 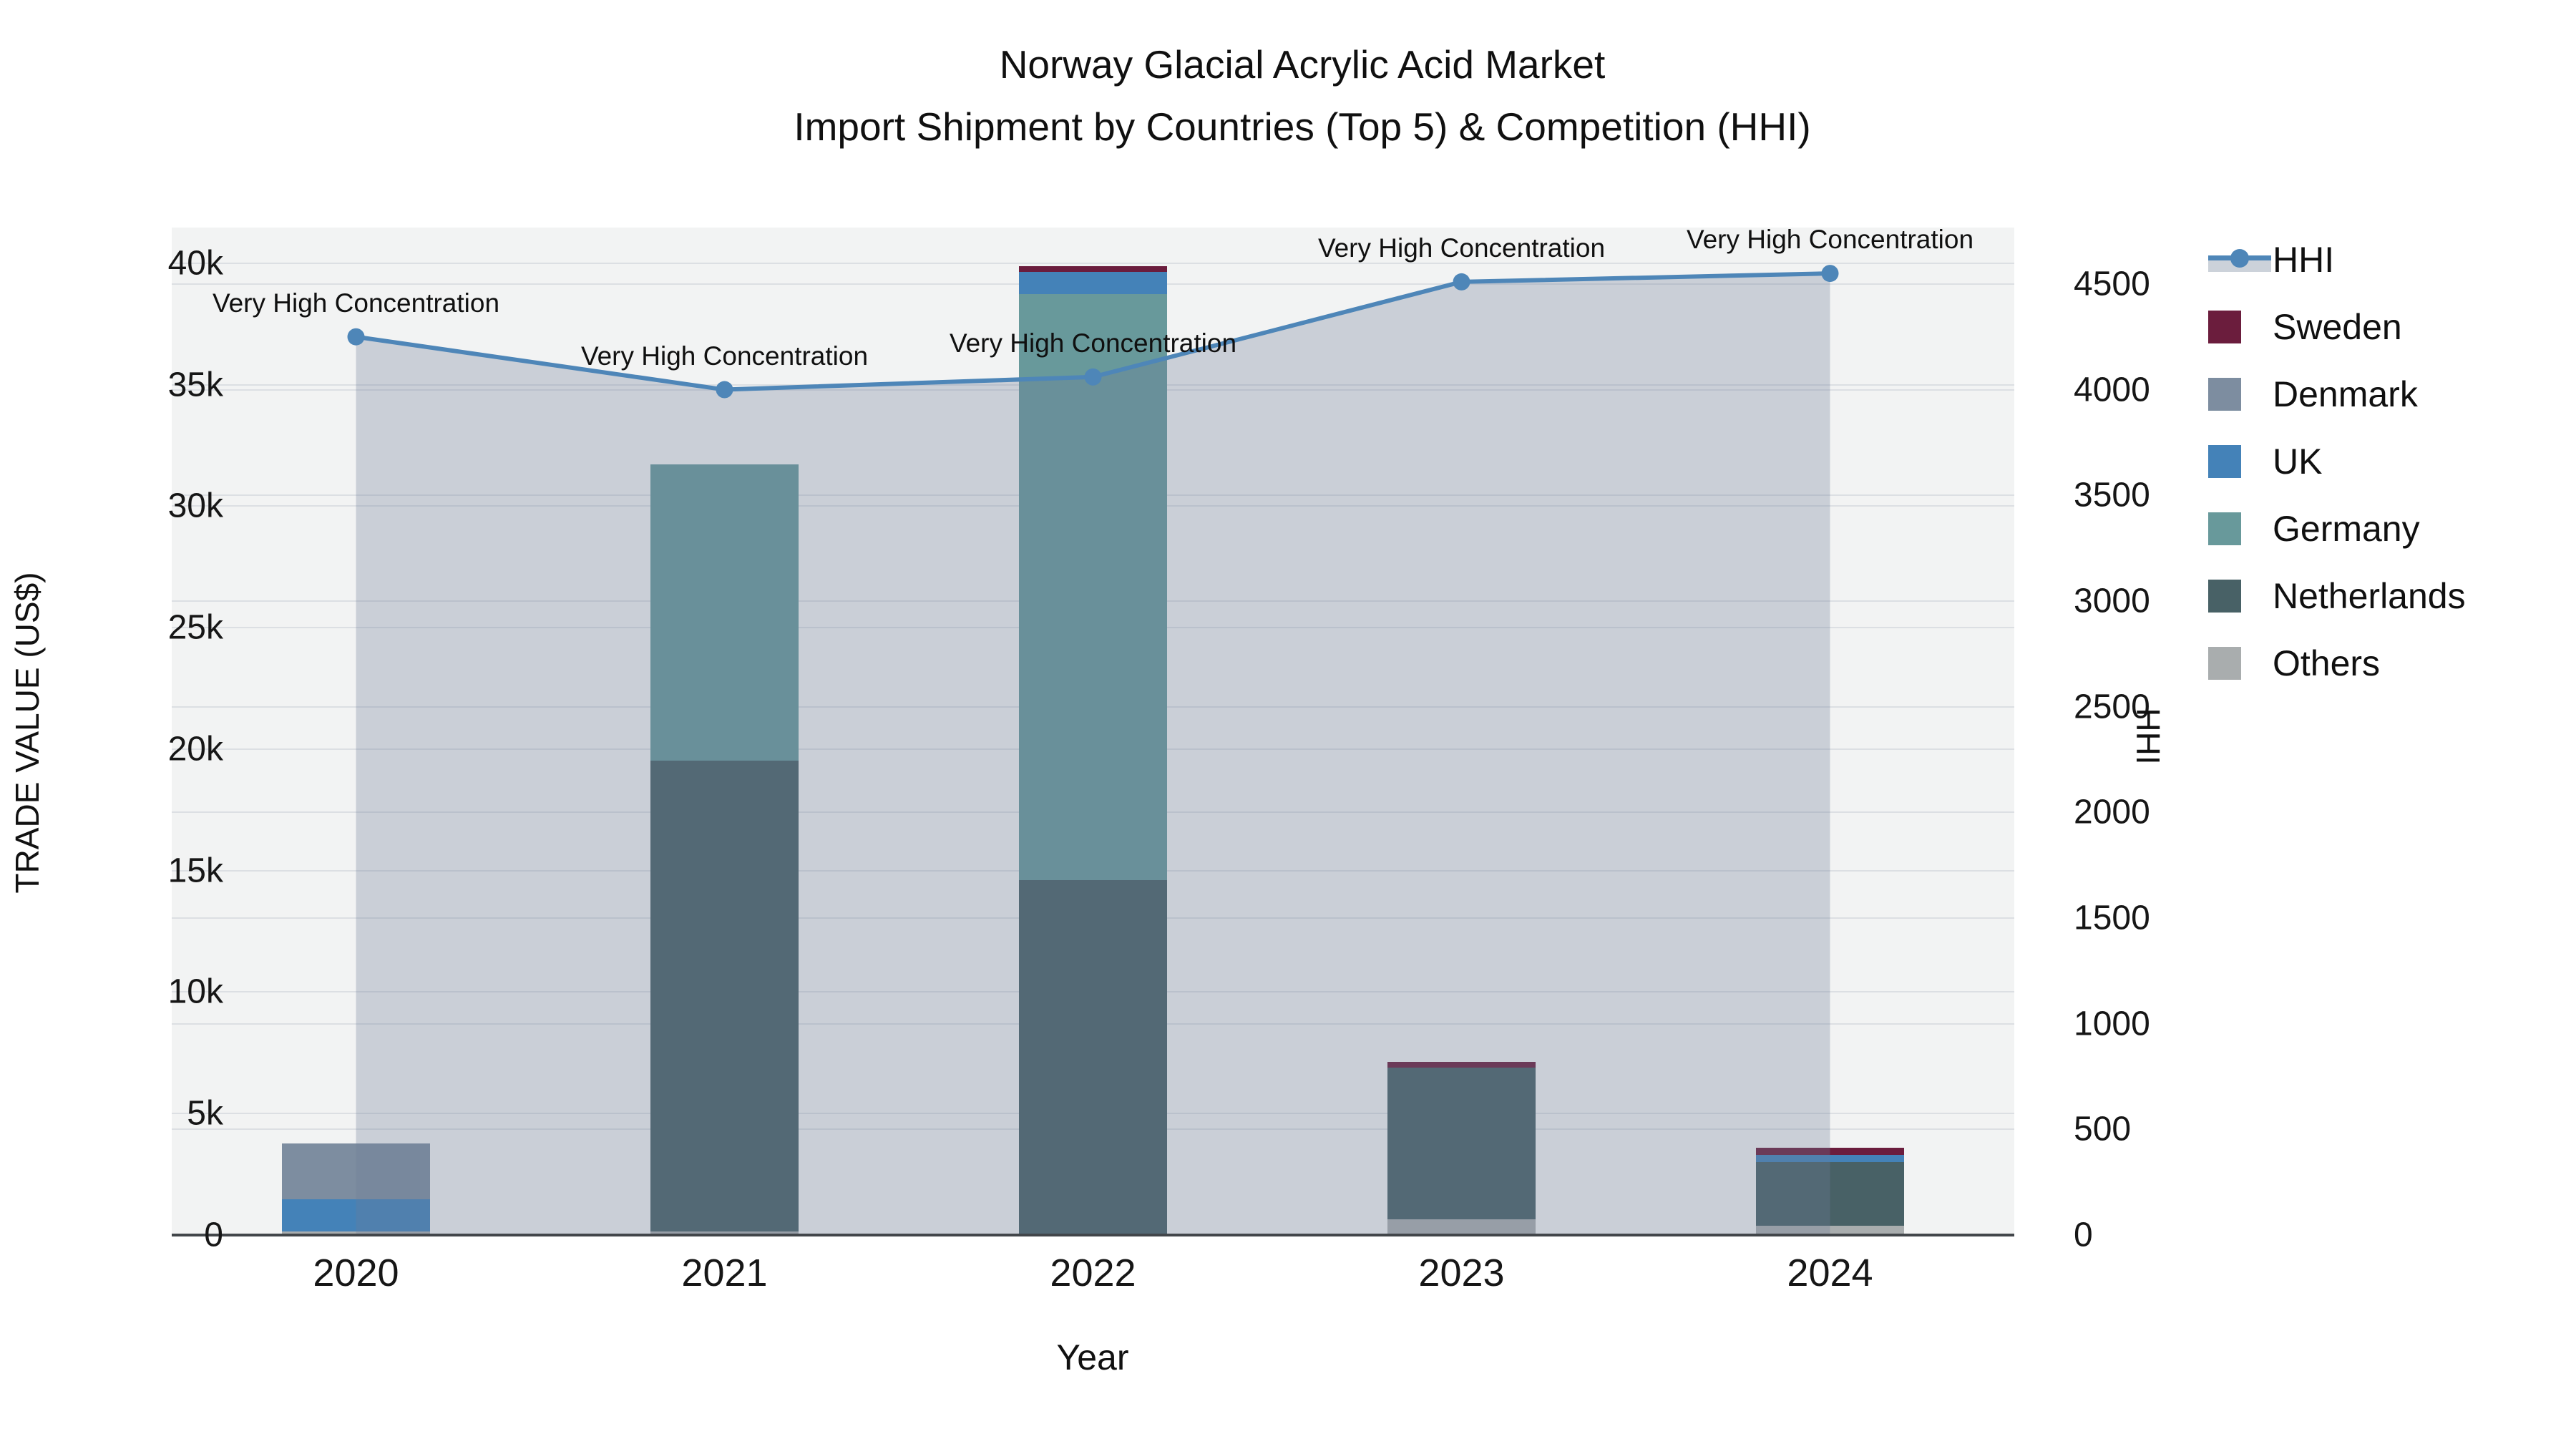 What do you see at coordinates (2337, 259) in the screenshot?
I see `legend-item-hhi: HHI` at bounding box center [2337, 259].